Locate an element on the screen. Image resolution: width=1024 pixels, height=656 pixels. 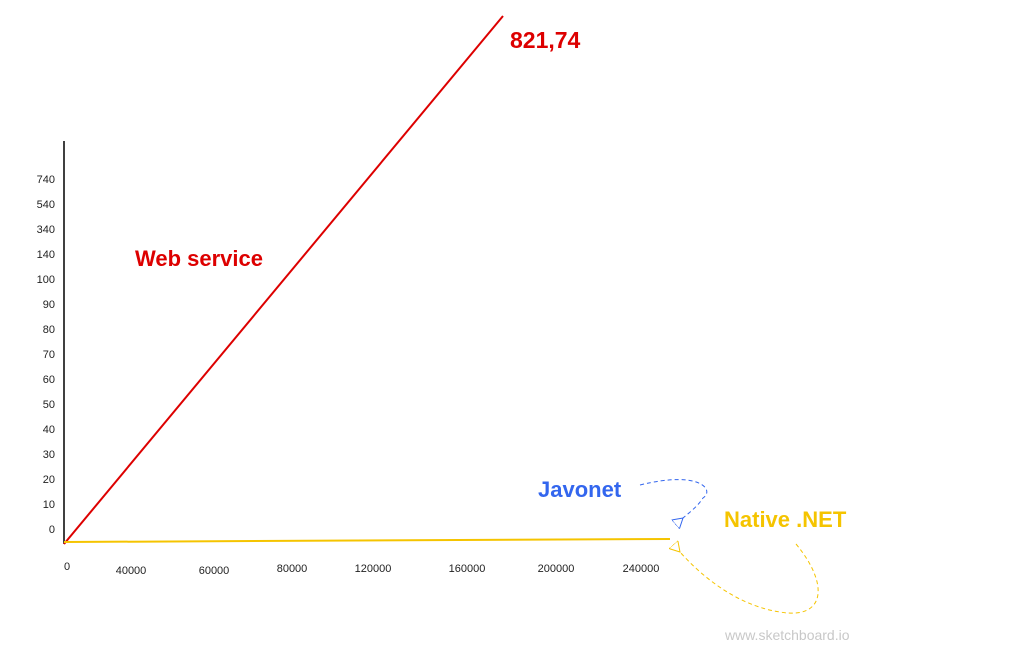
y-tick-label: 40 is located at coordinates (49, 430).